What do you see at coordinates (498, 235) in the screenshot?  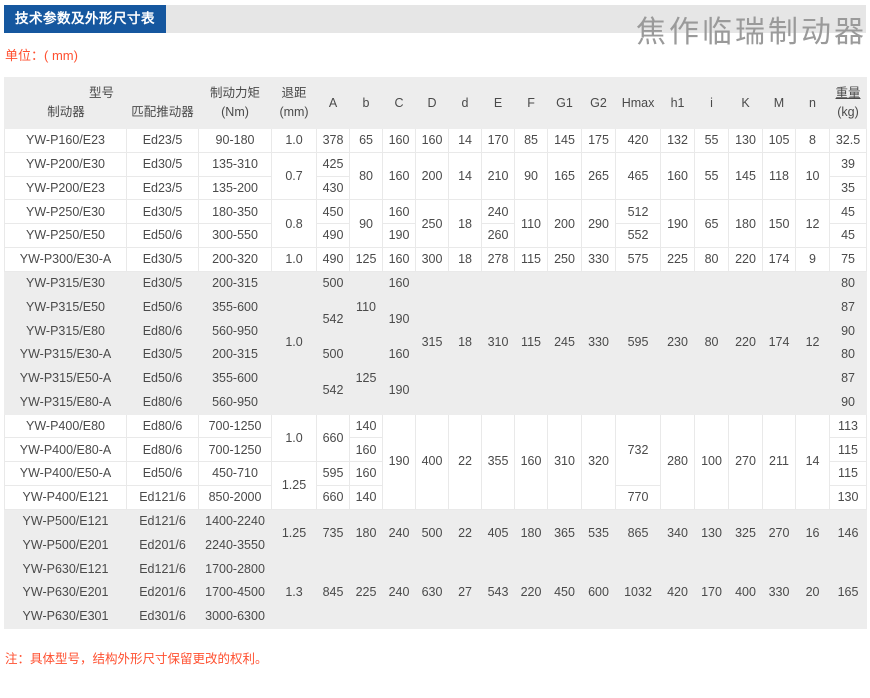 I see `table-cell: 260` at bounding box center [498, 235].